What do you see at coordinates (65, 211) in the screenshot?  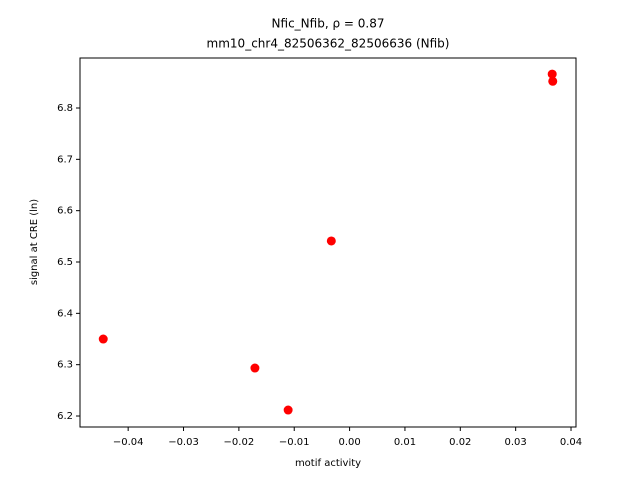 I see `y-tick-label: 6.6` at bounding box center [65, 211].